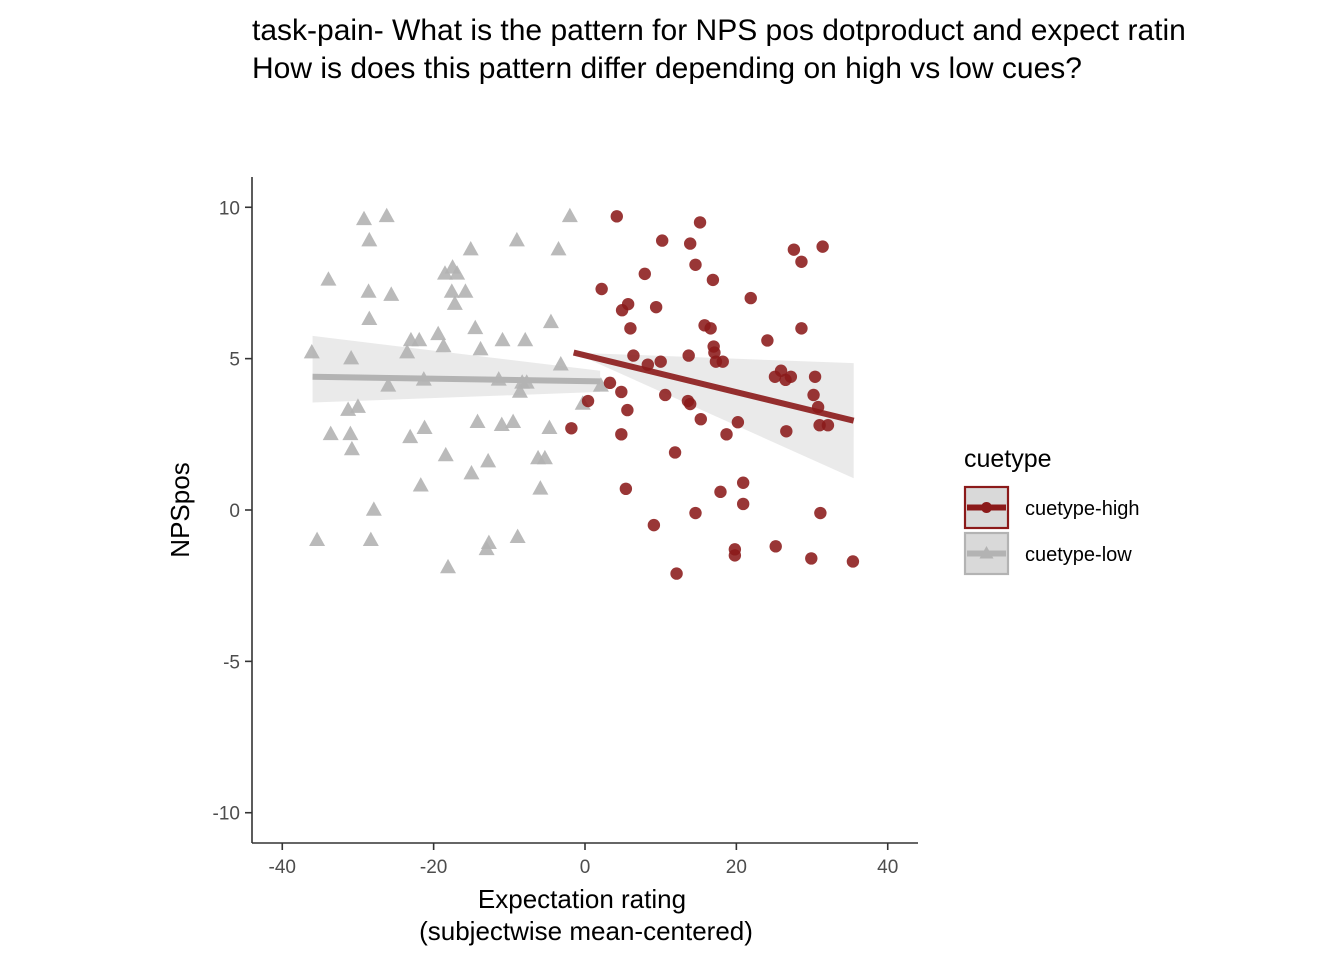 The width and height of the screenshot is (1344, 960). Describe the element at coordinates (1008, 459) in the screenshot. I see `legend-title: cuetype` at that location.